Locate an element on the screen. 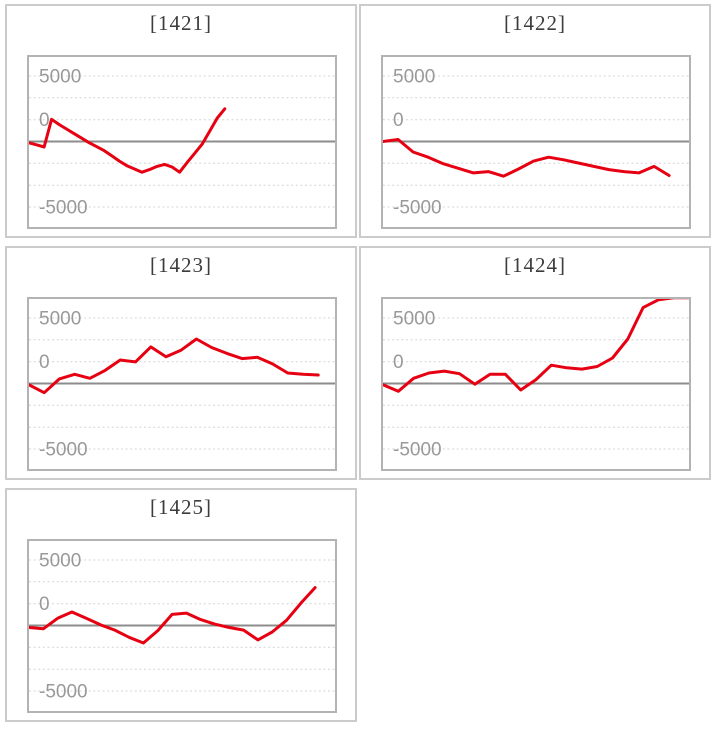 Image resolution: width=714 pixels, height=731 pixels. panel-title: [1421] is located at coordinates (181, 23).